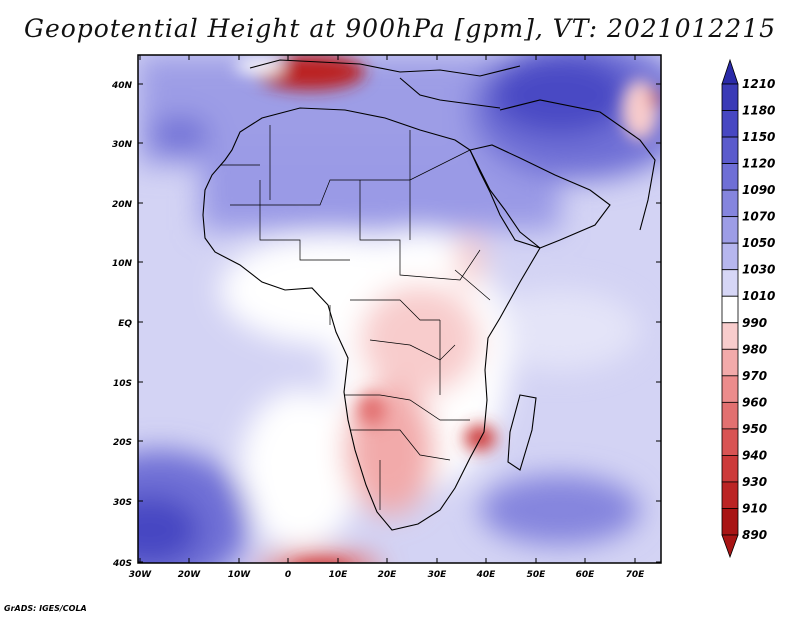  Describe the element at coordinates (754, 429) in the screenshot. I see `colorbar-label: 950` at that location.